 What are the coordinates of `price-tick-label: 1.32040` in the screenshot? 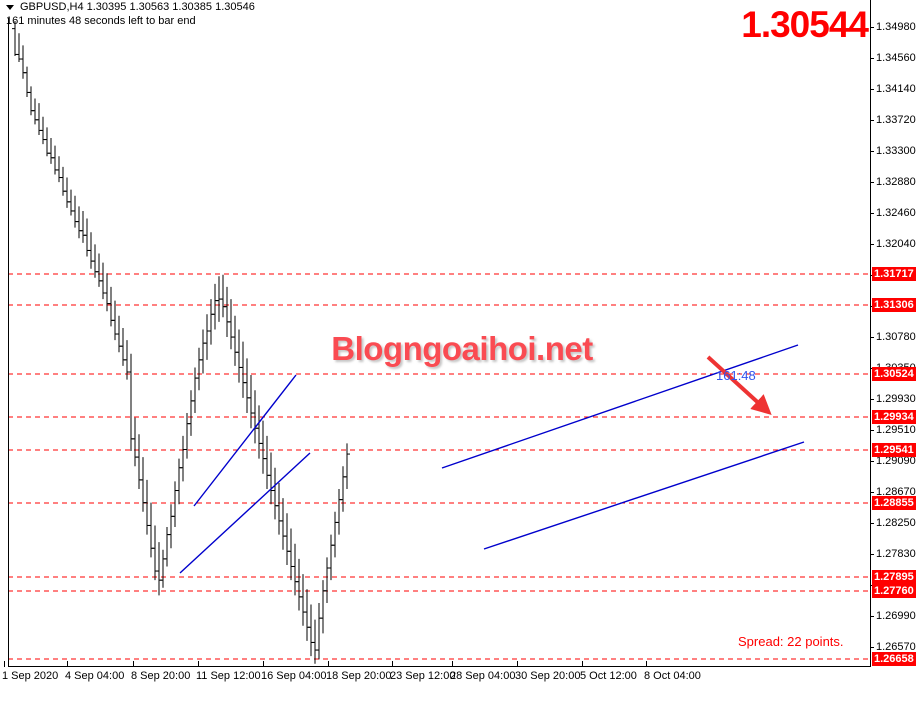 It's located at (896, 244).